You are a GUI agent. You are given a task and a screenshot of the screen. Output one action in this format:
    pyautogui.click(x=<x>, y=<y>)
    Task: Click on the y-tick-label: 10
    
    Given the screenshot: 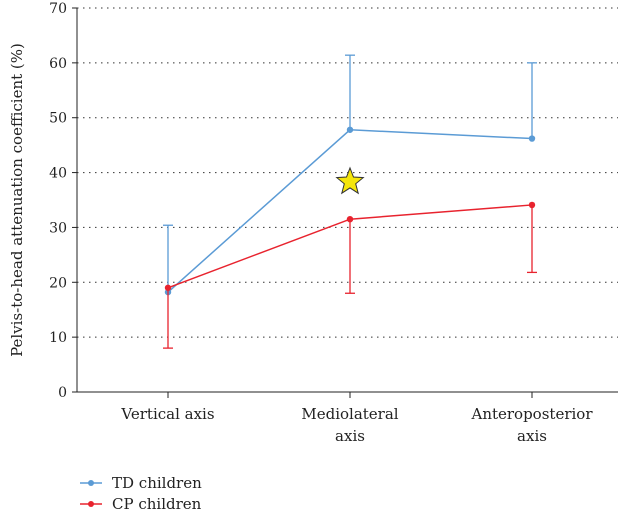 What is the action you would take?
    pyautogui.click(x=58, y=338)
    